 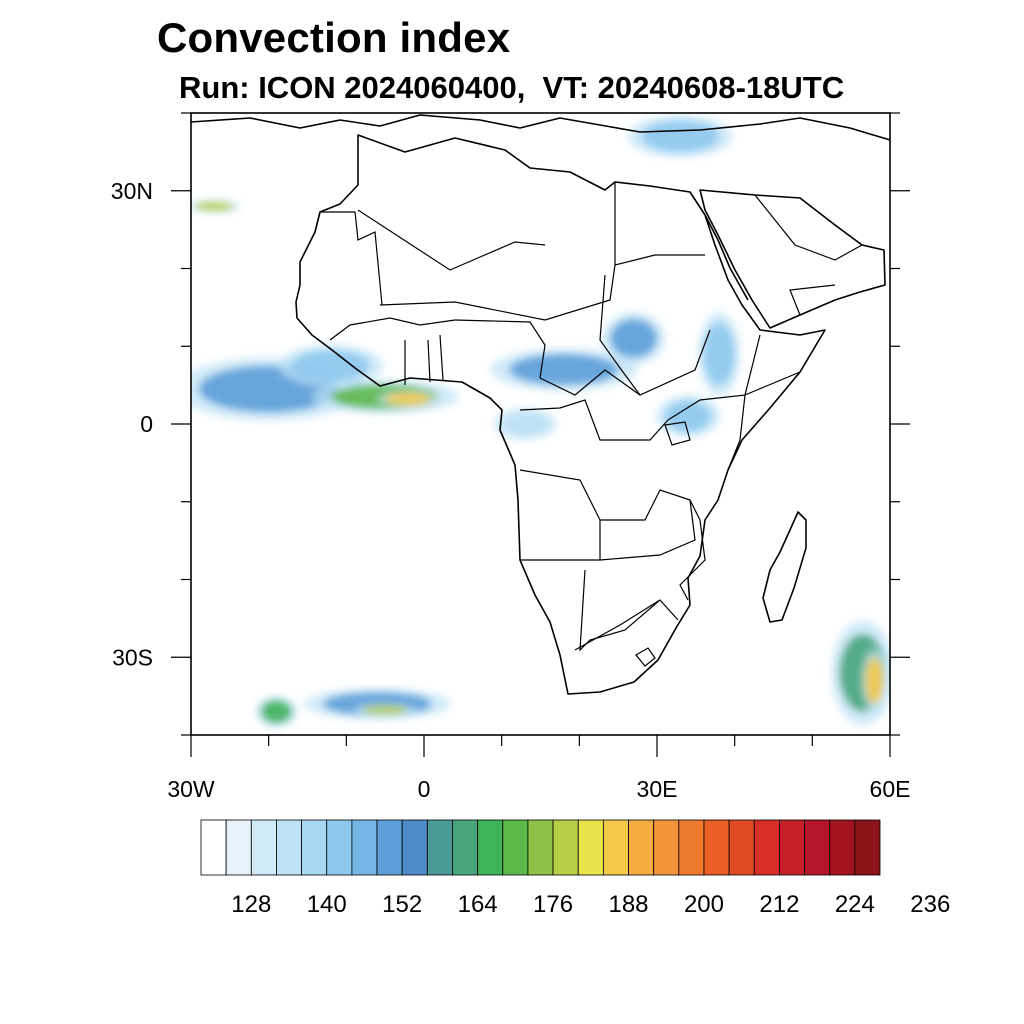 I want to click on colorbar, so click(x=540, y=847).